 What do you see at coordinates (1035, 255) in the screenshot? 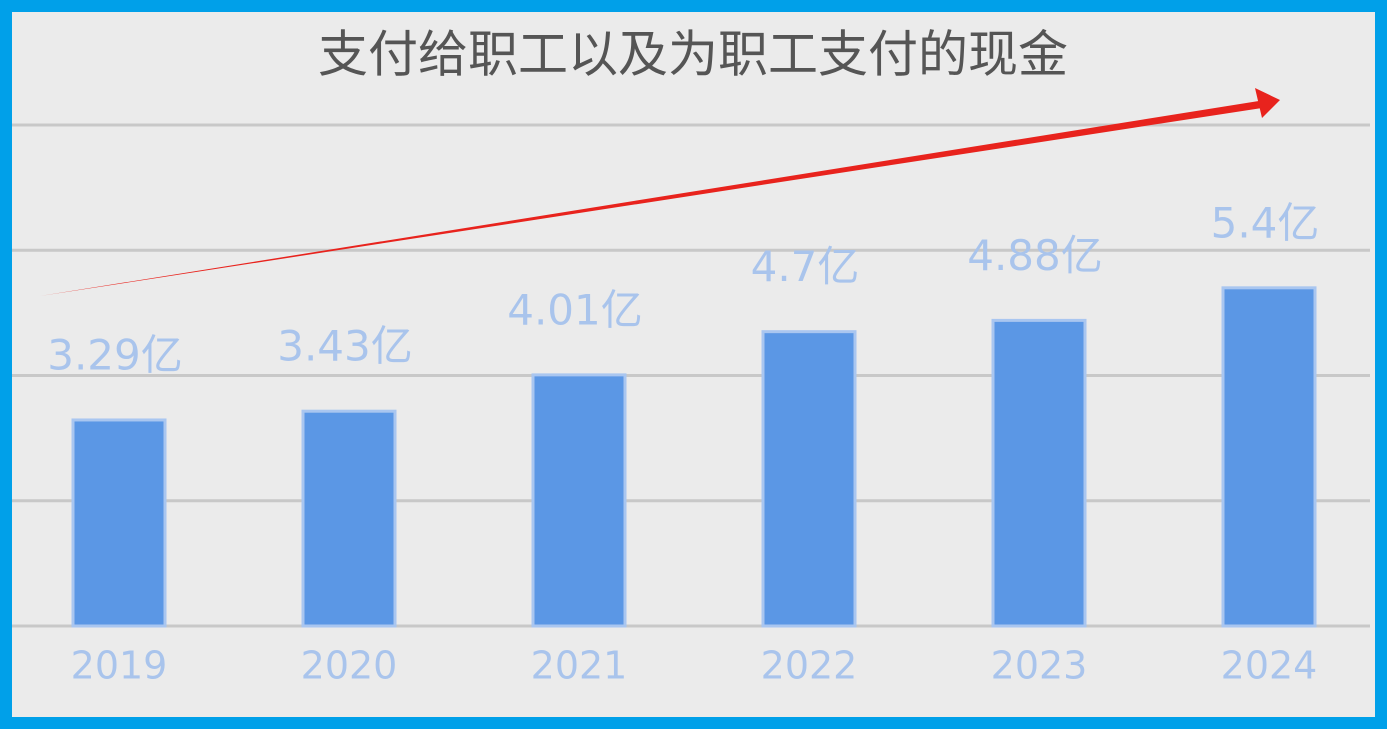
I see `value-label: 4.88亿` at bounding box center [1035, 255].